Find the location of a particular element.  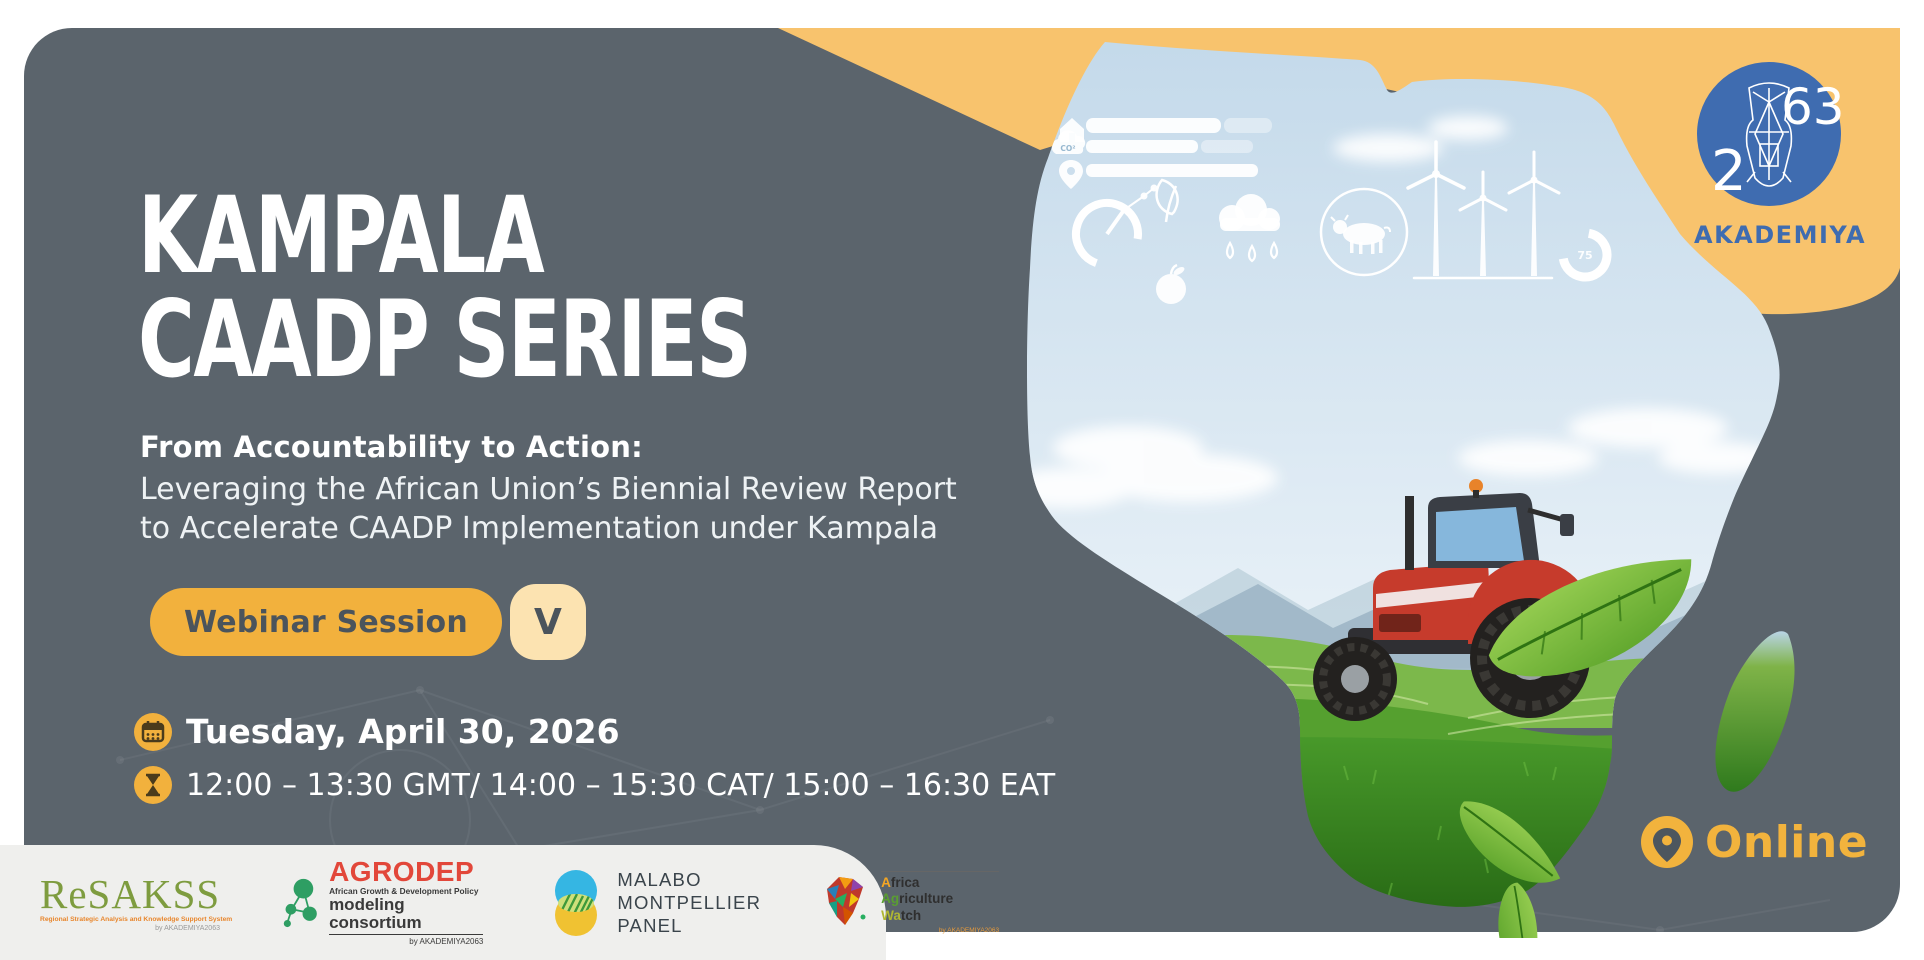

location-label: Online is located at coordinates (1787, 842).